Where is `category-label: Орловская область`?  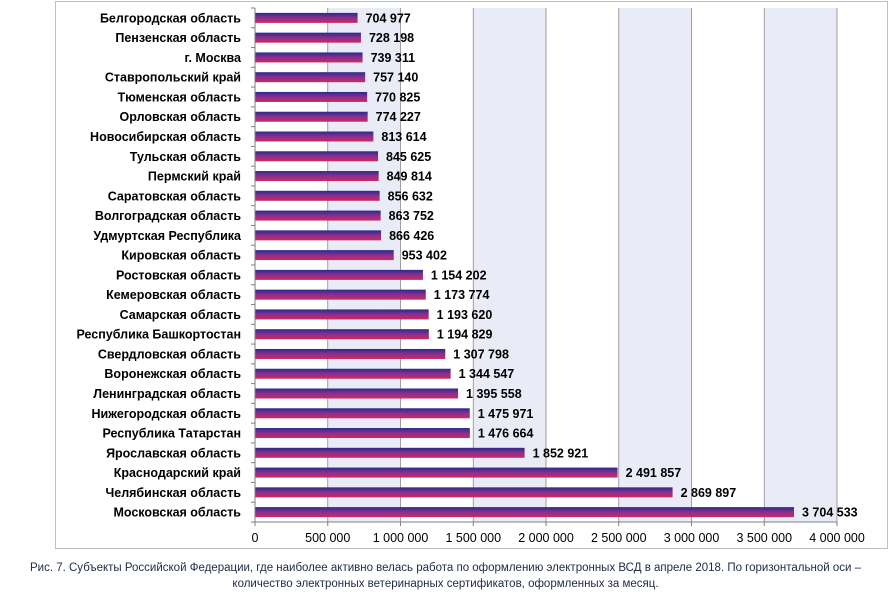 category-label: Орловская область is located at coordinates (181, 117).